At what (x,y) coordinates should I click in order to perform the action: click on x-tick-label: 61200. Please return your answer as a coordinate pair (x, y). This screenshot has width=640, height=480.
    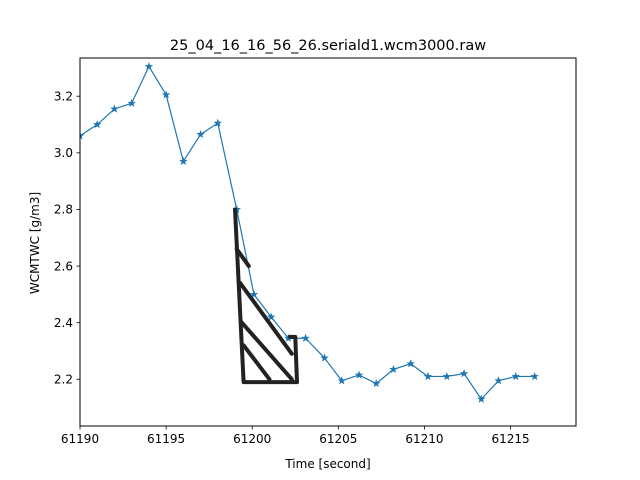
    Looking at the image, I should click on (252, 439).